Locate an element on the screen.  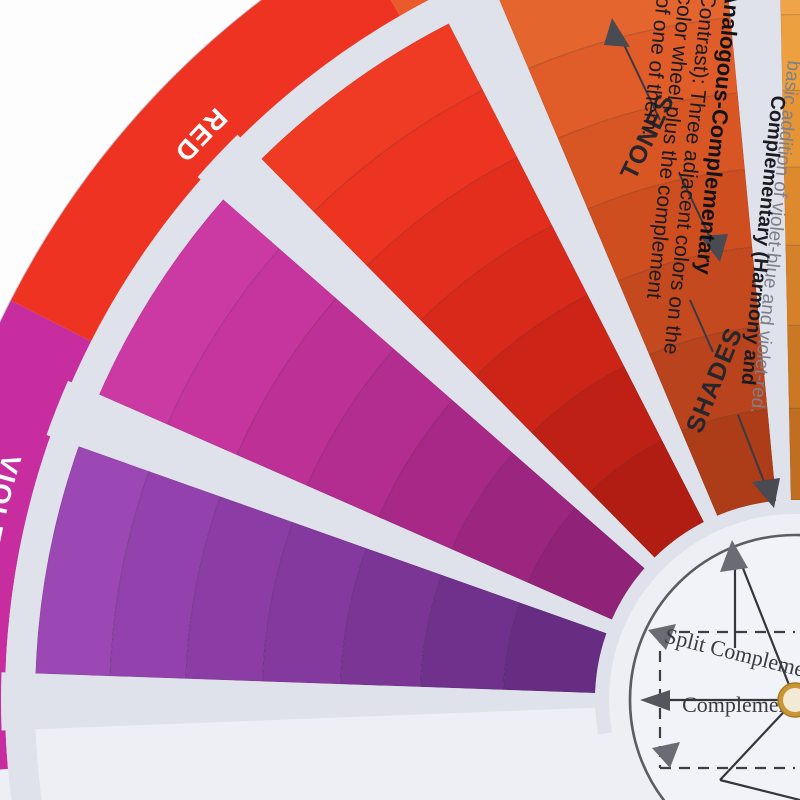
inner-dial: Split Complementary Complementary is located at coordinates (714, 666).